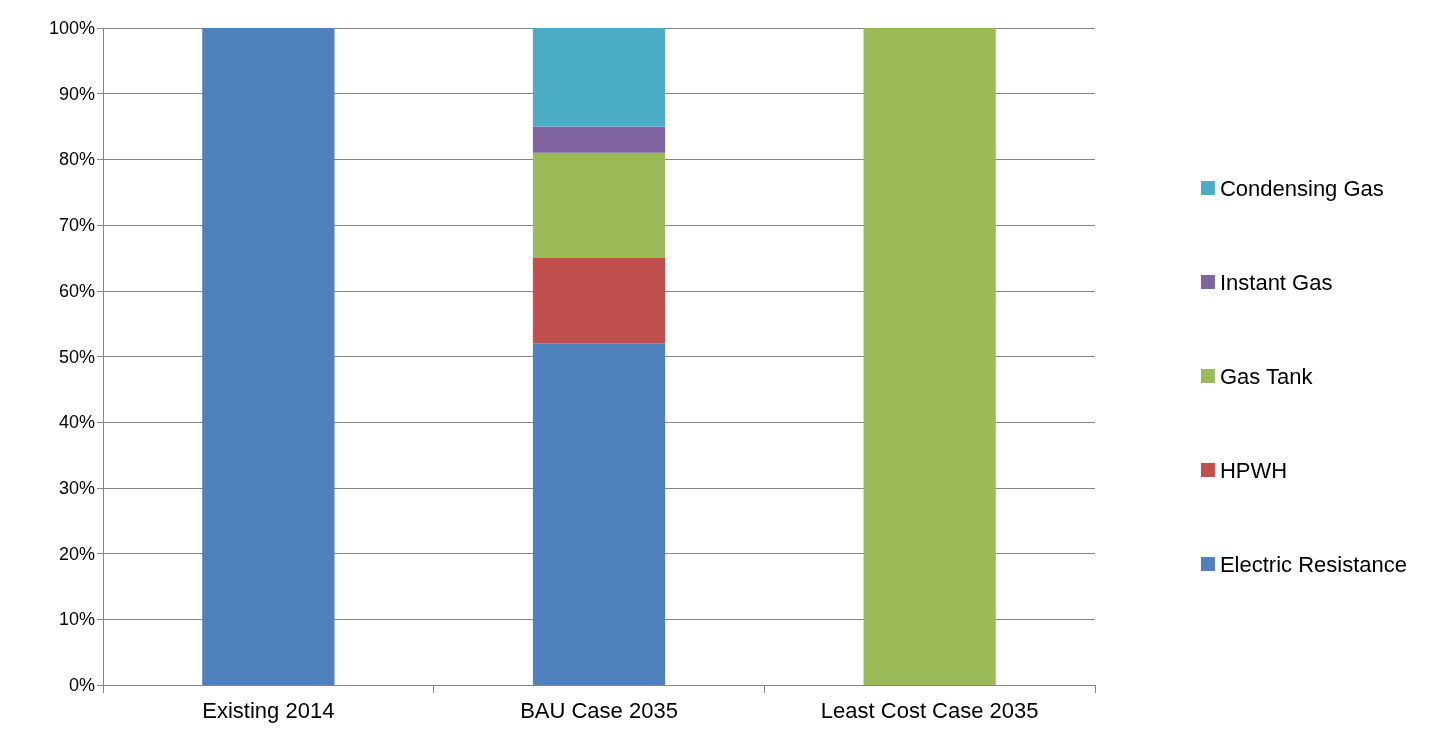 This screenshot has width=1430, height=752. What do you see at coordinates (76, 487) in the screenshot?
I see `y-tick-label: 30%` at bounding box center [76, 487].